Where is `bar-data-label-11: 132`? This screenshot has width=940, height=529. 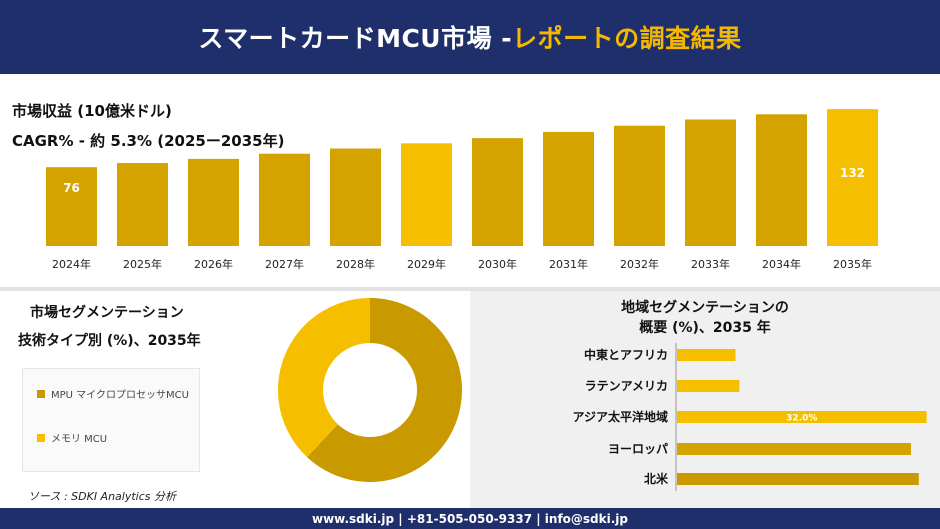 bar-data-label-11: 132 is located at coordinates (852, 173).